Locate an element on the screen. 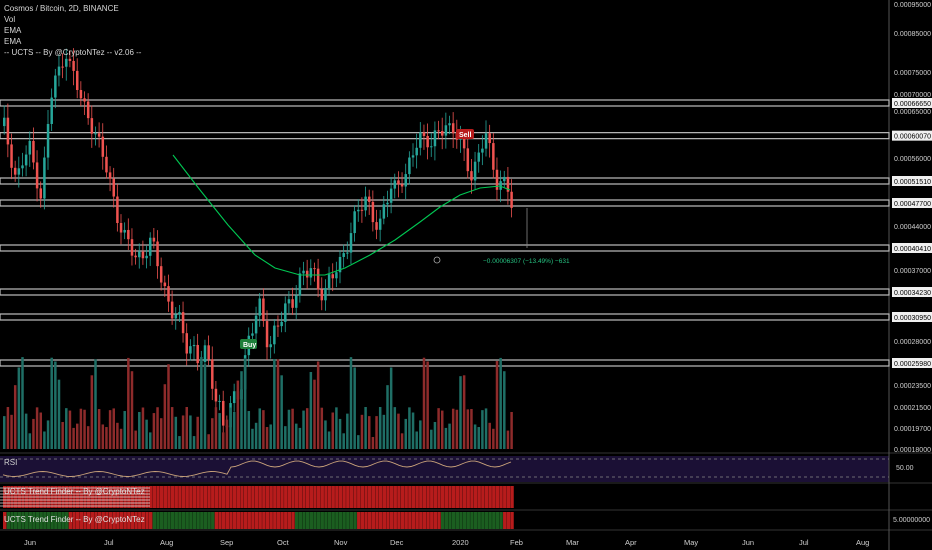 This screenshot has height=550, width=932. y-tick-label: 0.00051510 is located at coordinates (912, 182).